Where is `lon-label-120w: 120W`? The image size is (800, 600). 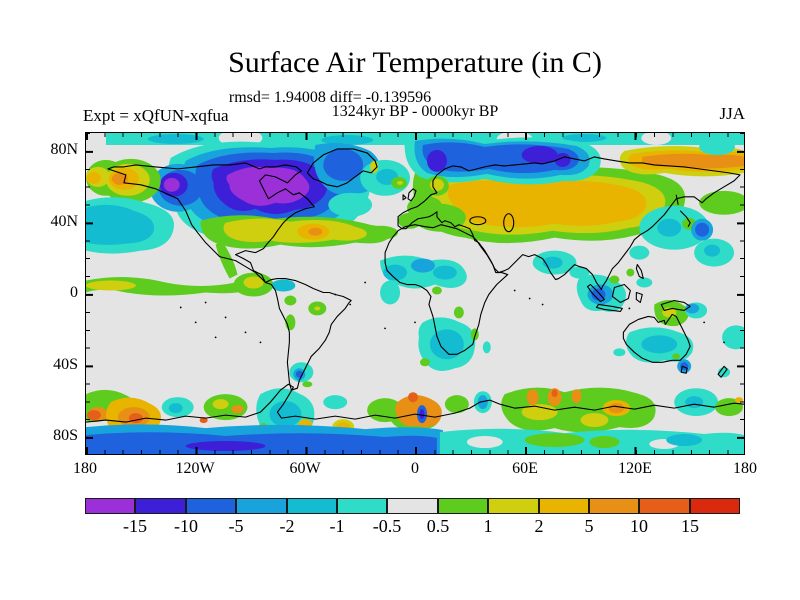 lon-label-120w: 120W is located at coordinates (195, 468).